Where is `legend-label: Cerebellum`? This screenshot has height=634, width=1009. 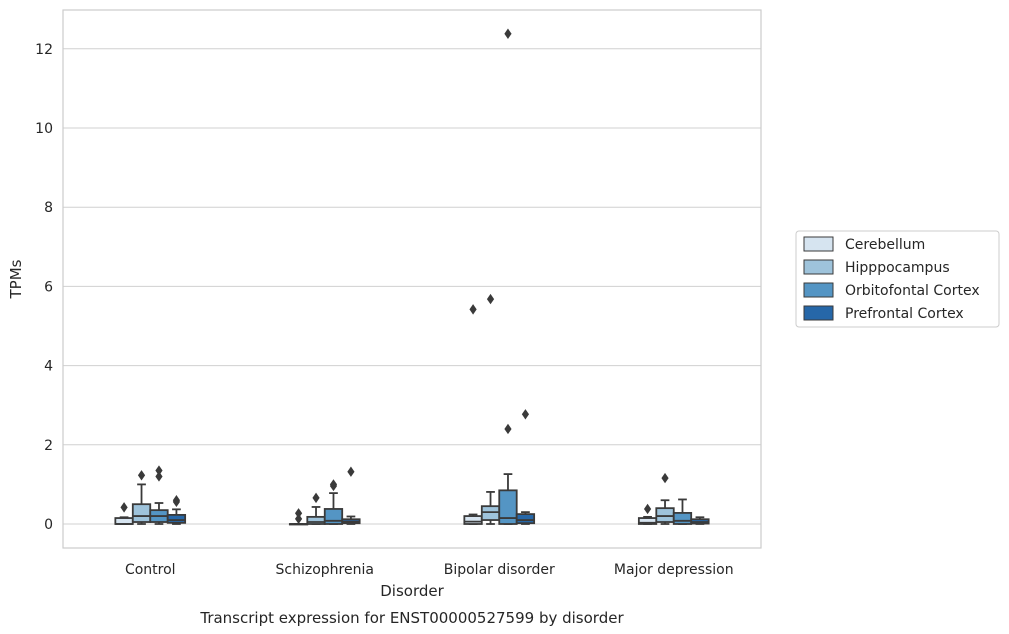
legend-label: Cerebellum is located at coordinates (885, 245).